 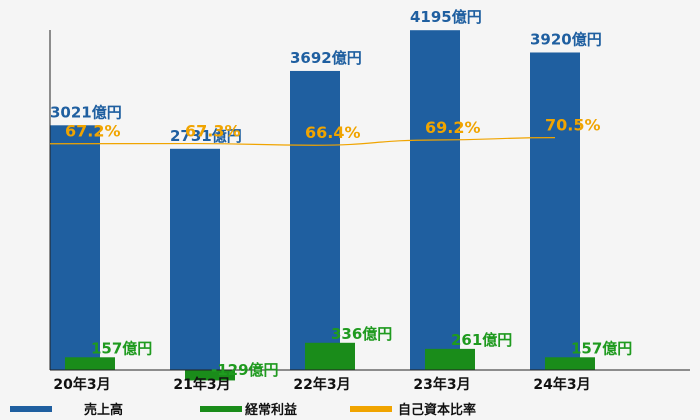 I want to click on revenue-data-label: 2731億円, so click(x=206, y=136).